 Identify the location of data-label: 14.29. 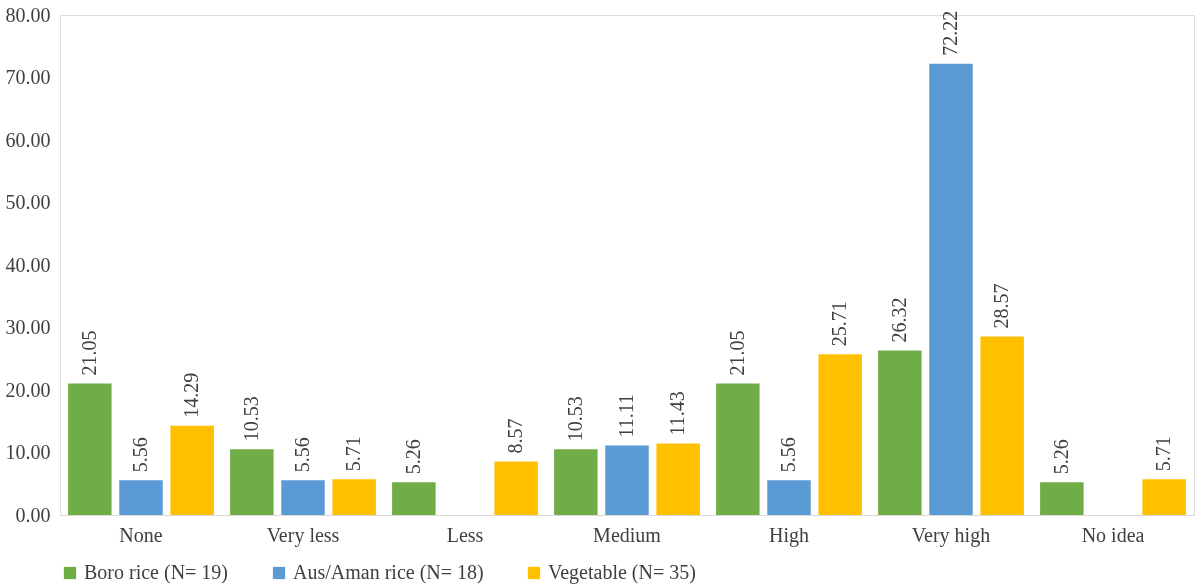
(191, 395).